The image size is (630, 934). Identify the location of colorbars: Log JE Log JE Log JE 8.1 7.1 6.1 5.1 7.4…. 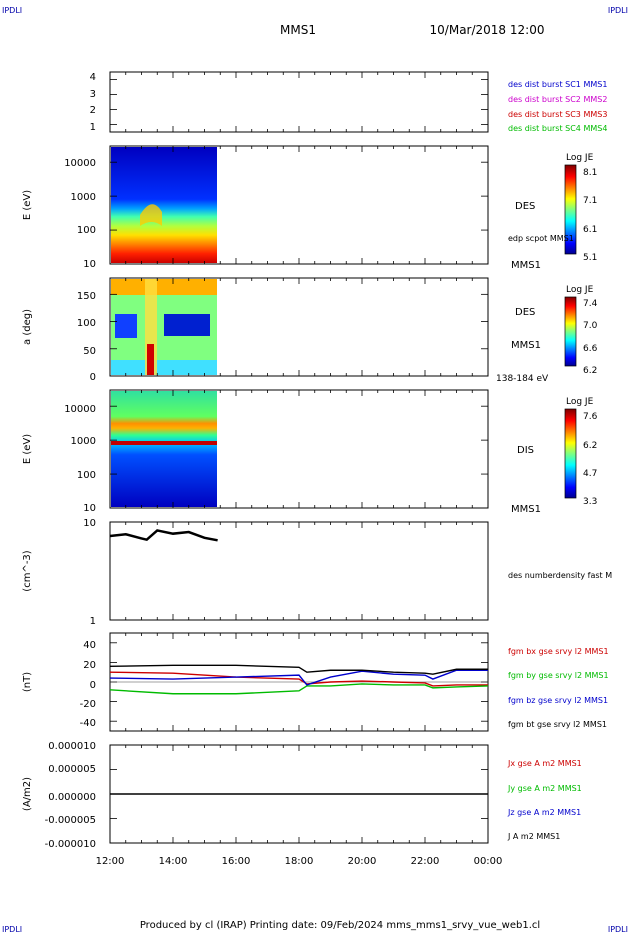
(581, 330).